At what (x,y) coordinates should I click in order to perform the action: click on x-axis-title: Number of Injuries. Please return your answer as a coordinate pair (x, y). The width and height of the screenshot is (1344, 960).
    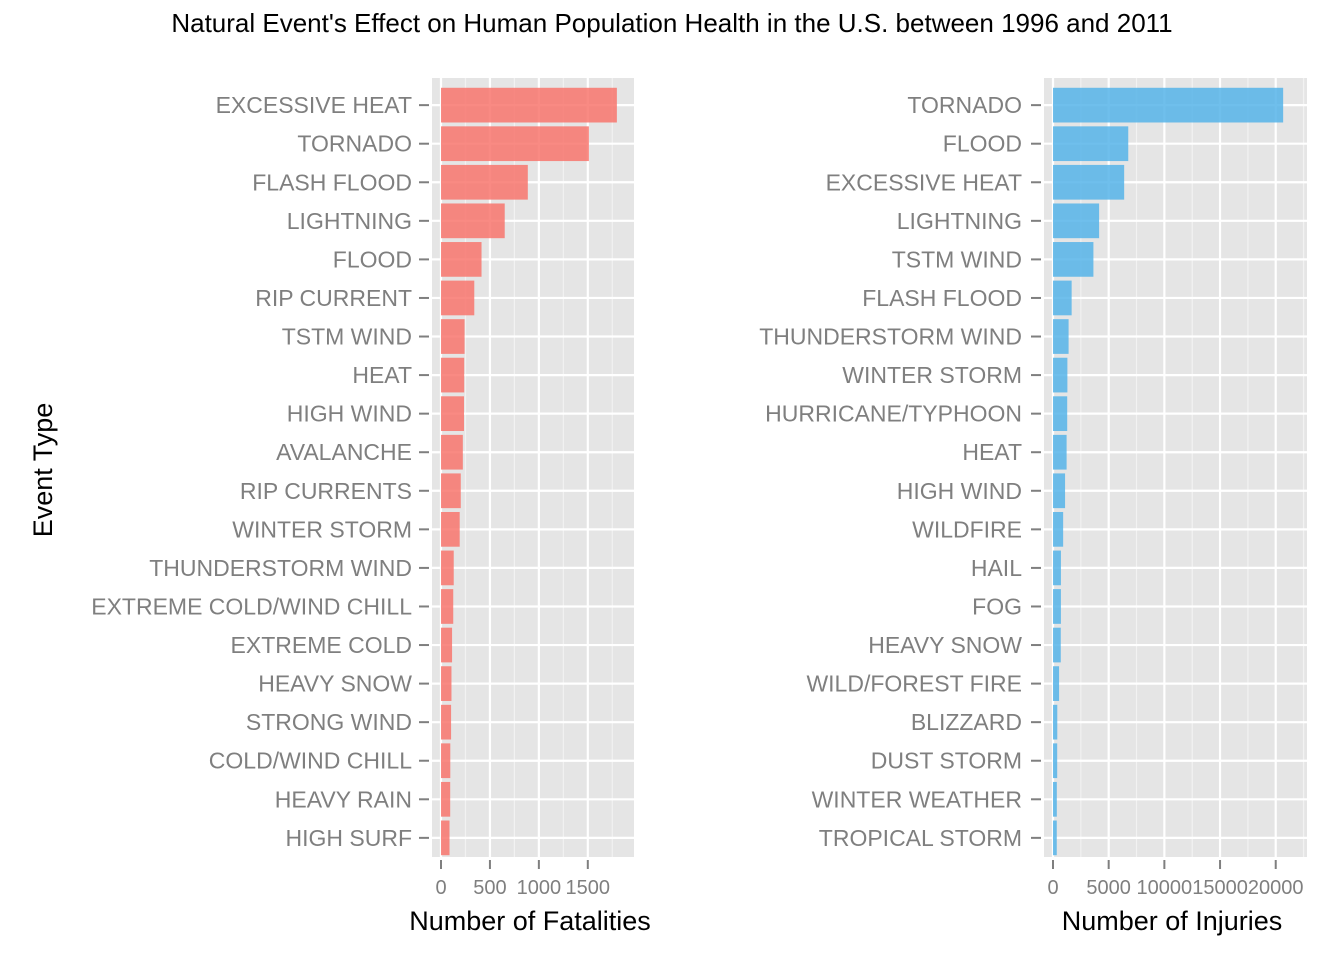
    Looking at the image, I should click on (1172, 921).